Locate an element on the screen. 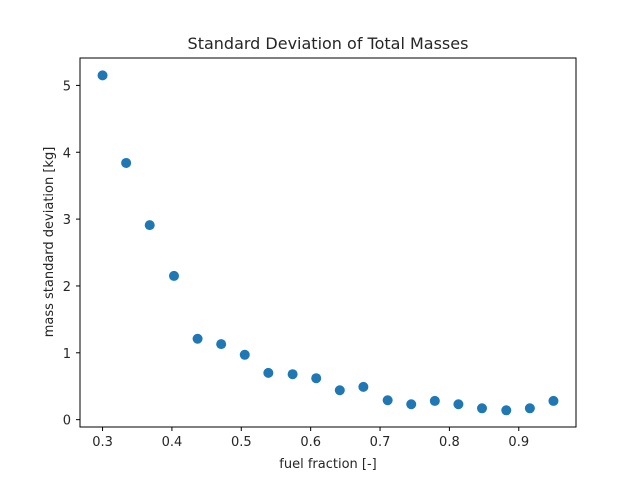 The width and height of the screenshot is (640, 480). y-tick-label: 2 is located at coordinates (67, 287).